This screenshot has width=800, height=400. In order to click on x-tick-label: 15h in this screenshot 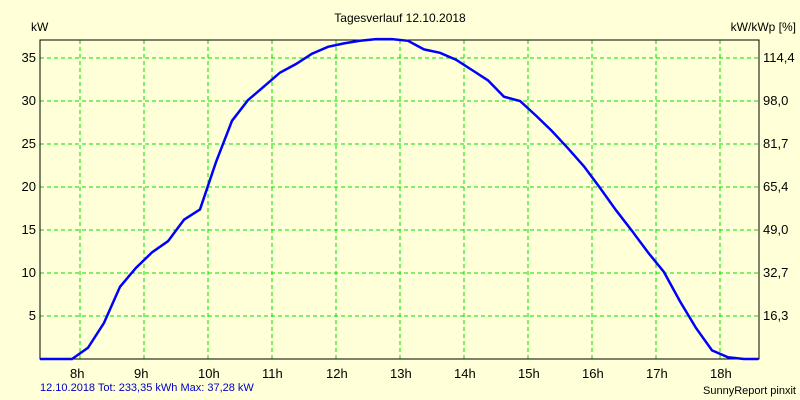, I will do `click(529, 373)`.